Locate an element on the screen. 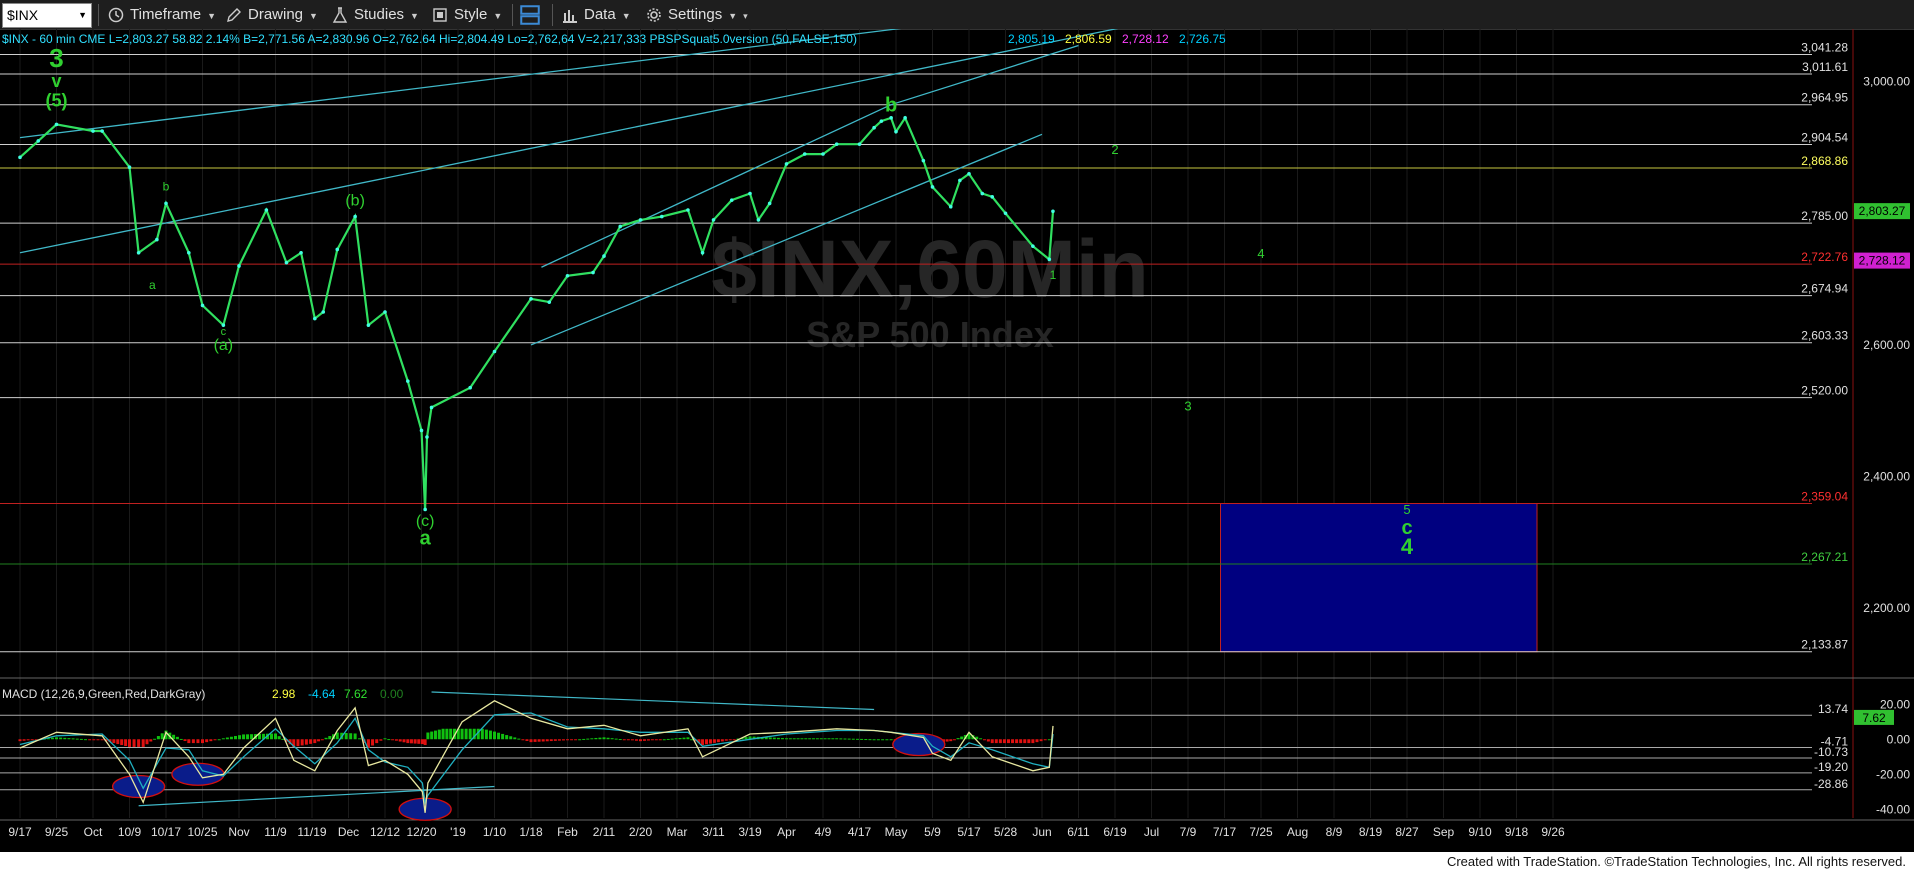  wave-label: v is located at coordinates (56, 81).